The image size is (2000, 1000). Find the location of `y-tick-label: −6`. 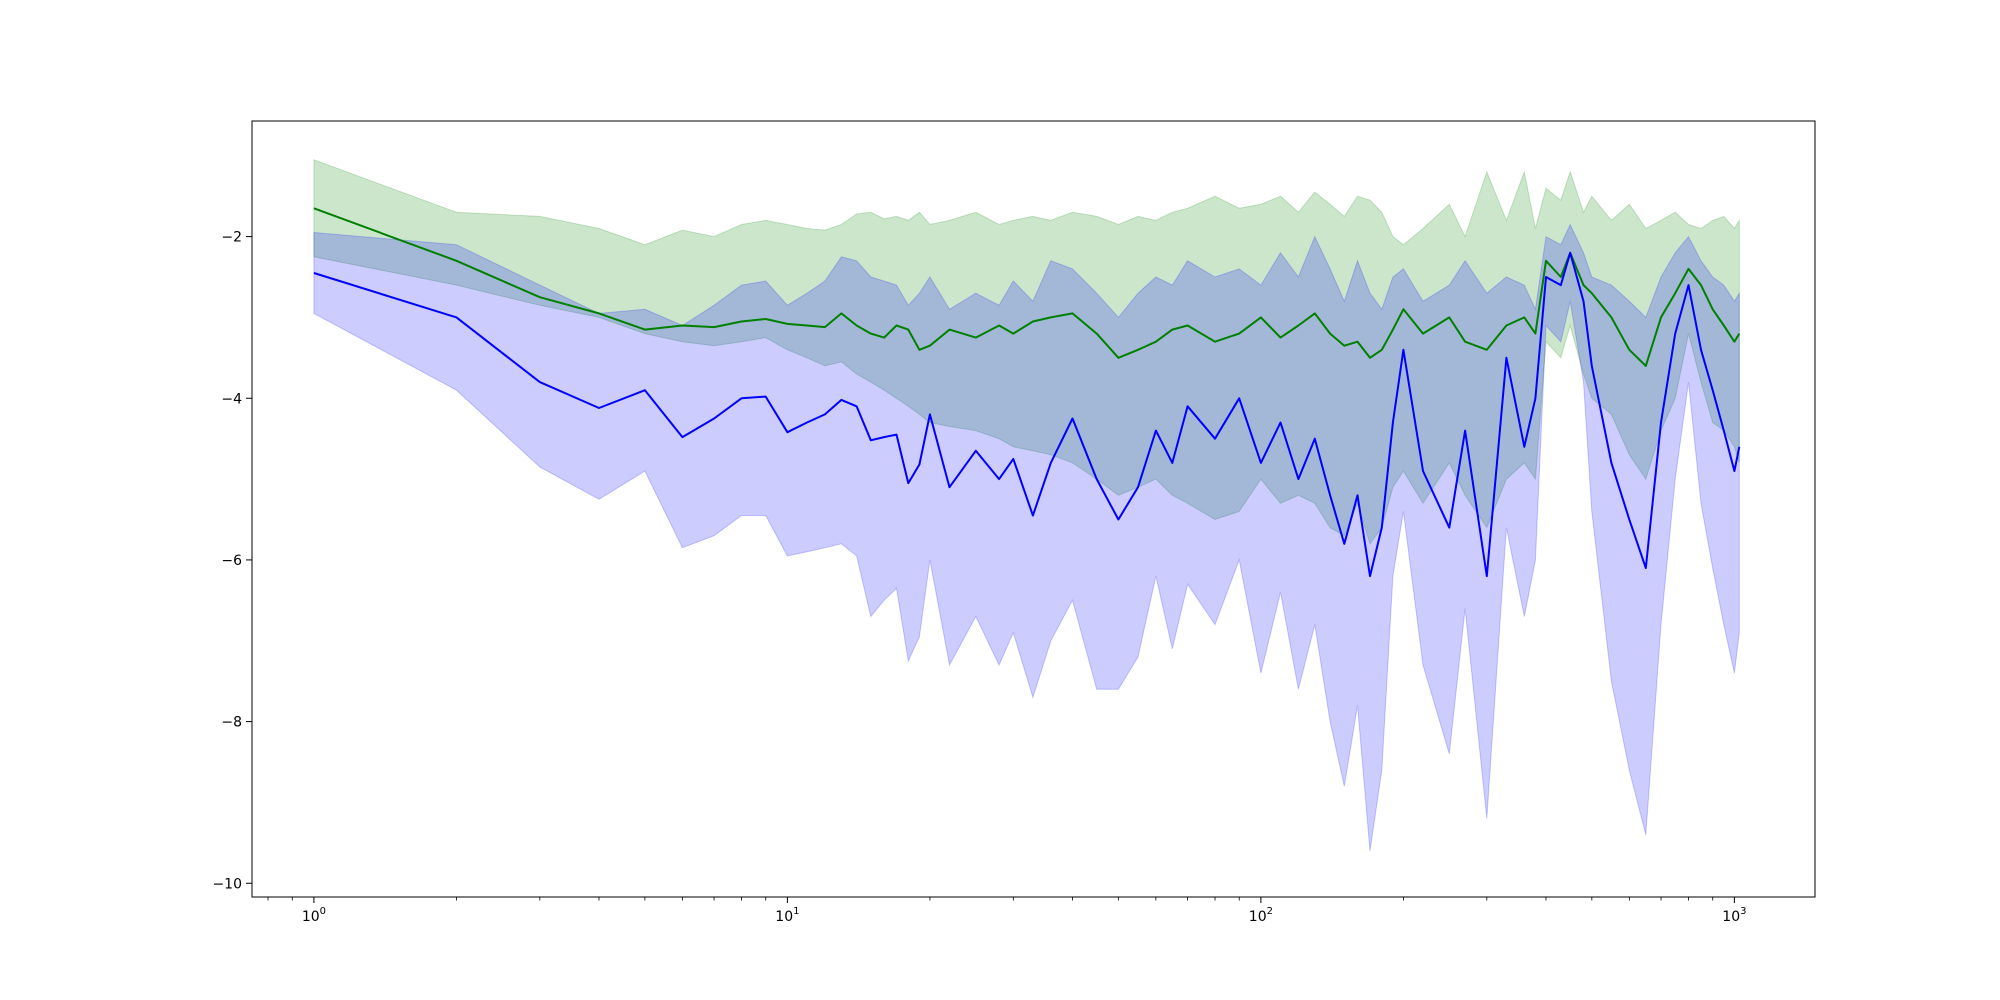

y-tick-label: −6 is located at coordinates (231, 561).